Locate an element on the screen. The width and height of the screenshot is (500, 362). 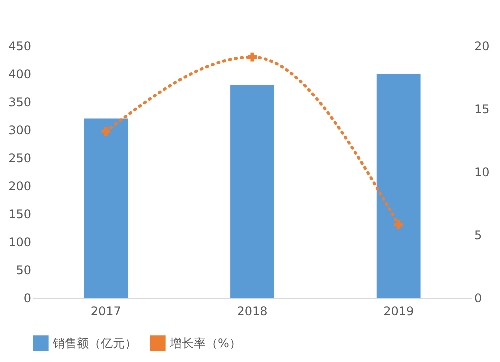
x-tick-label: 2019 is located at coordinates (399, 311).